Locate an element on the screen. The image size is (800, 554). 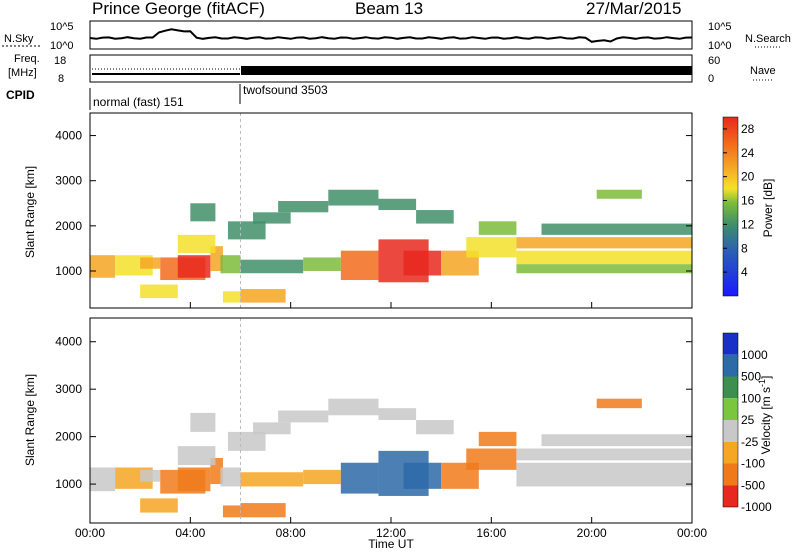
nave-block is located at coordinates (466, 70).